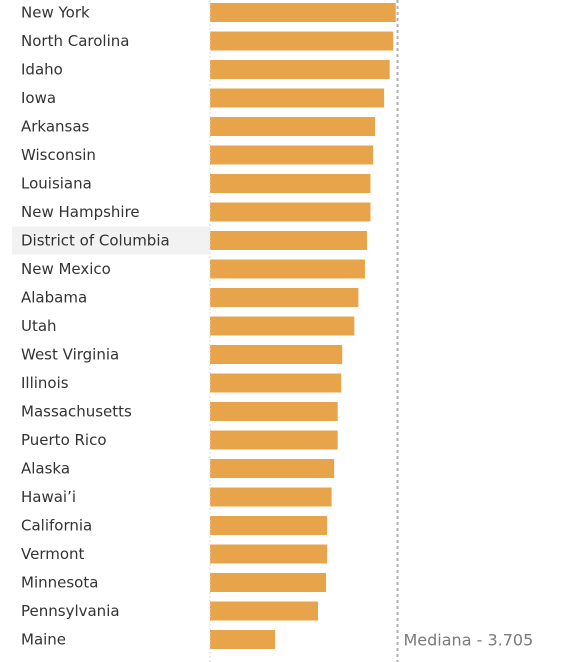 This screenshot has width=578, height=662. I want to click on category-label-west-virginia: West Virginia, so click(70, 355).